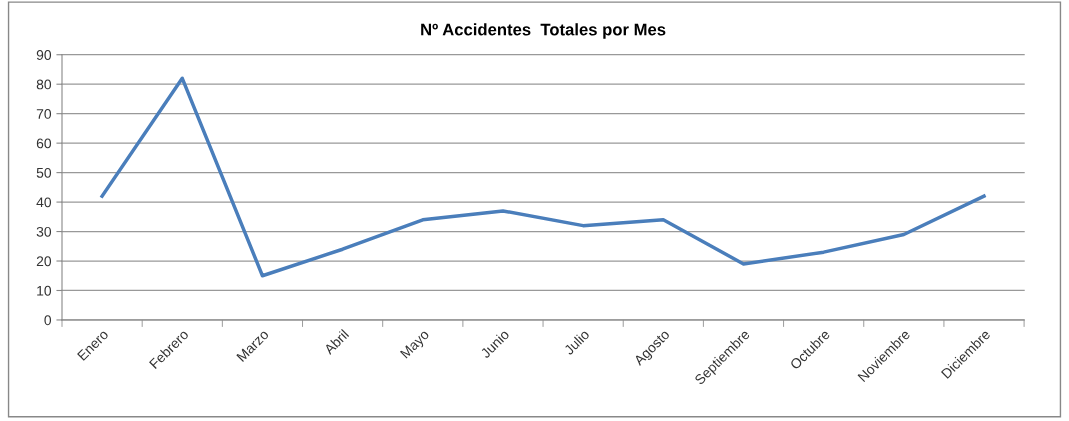  I want to click on y-tick-label: 30, so click(44, 231).